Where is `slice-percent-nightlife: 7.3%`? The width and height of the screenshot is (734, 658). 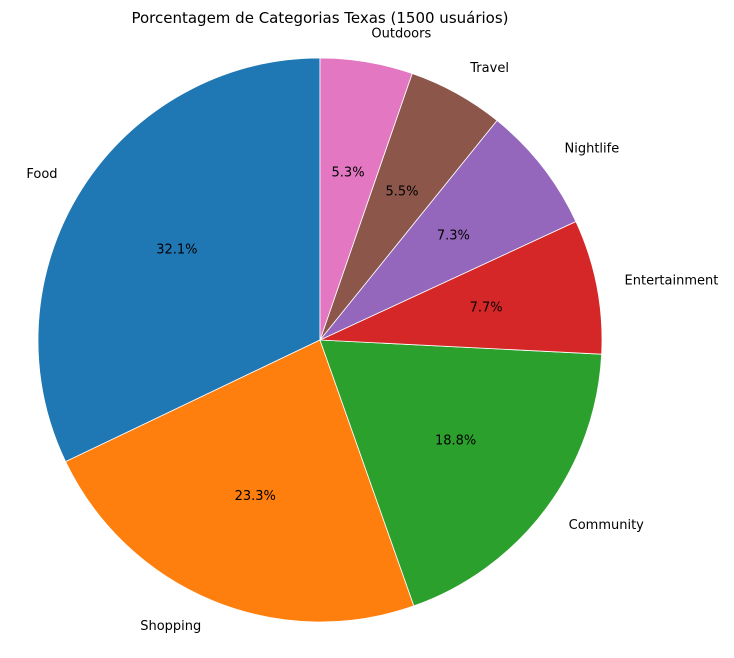 slice-percent-nightlife: 7.3% is located at coordinates (453, 235).